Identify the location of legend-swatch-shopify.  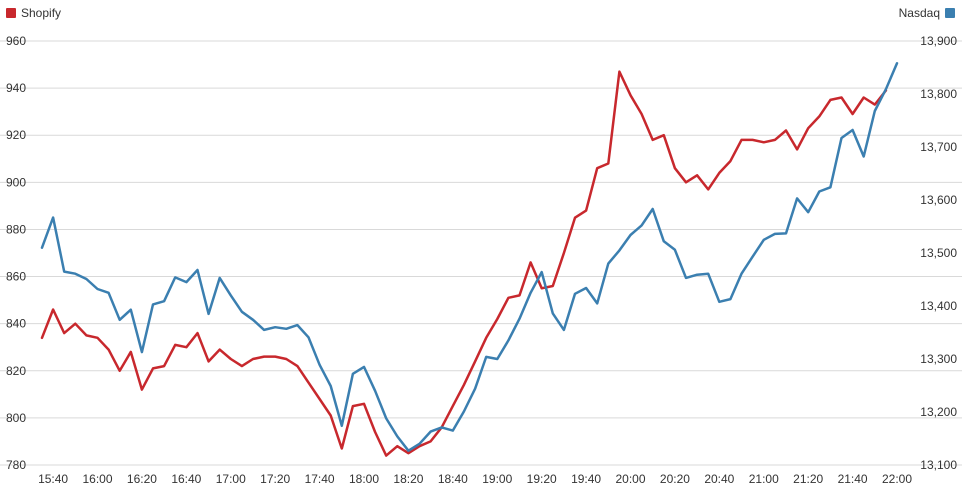
(11, 13).